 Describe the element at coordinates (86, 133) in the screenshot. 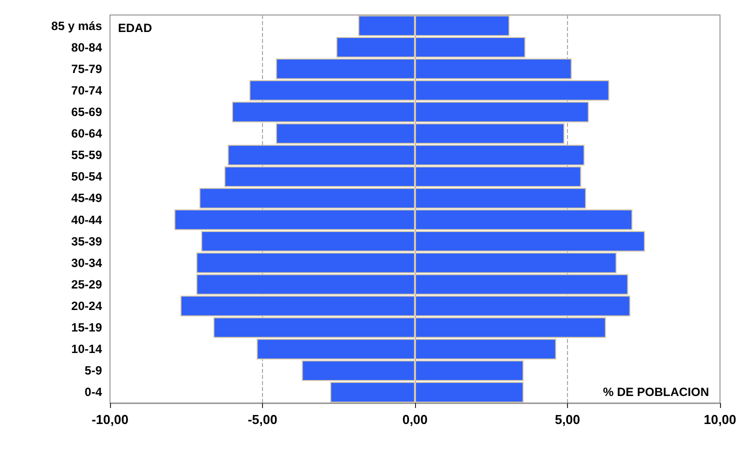

I see `y-tick-label: 60-64` at that location.